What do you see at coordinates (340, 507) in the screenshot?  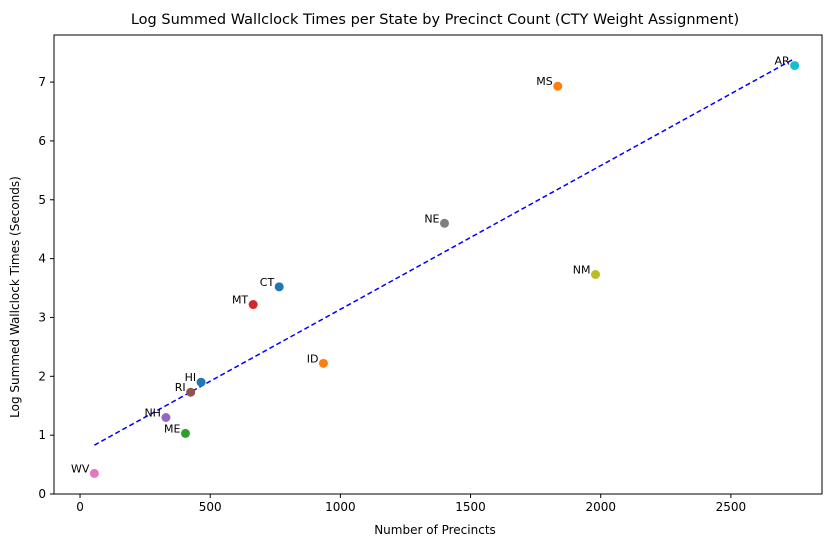 I see `x-tick-label: 1000` at bounding box center [340, 507].